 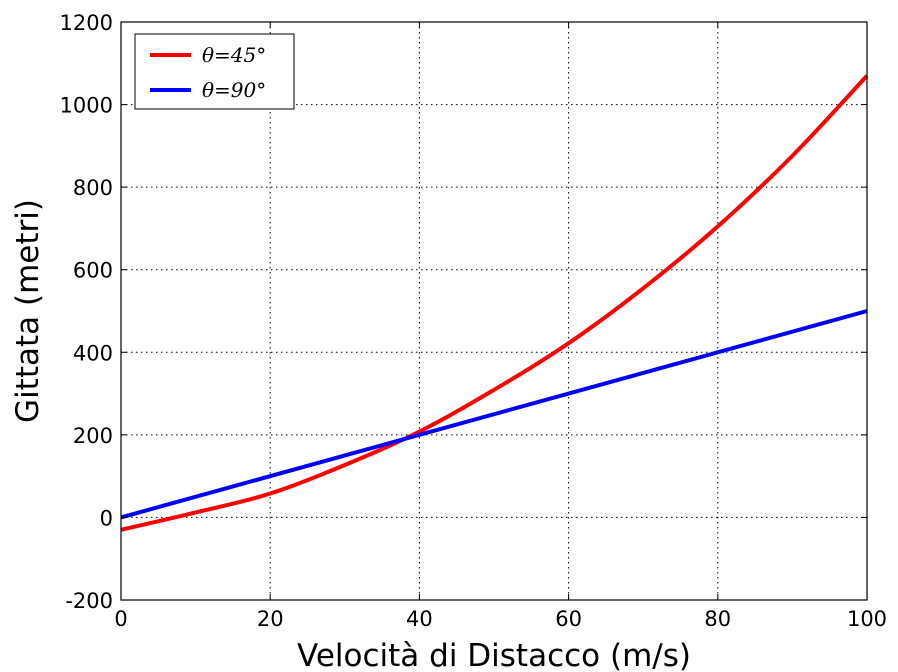 I want to click on legend: θ=45° θ=90°, so click(x=214, y=71).